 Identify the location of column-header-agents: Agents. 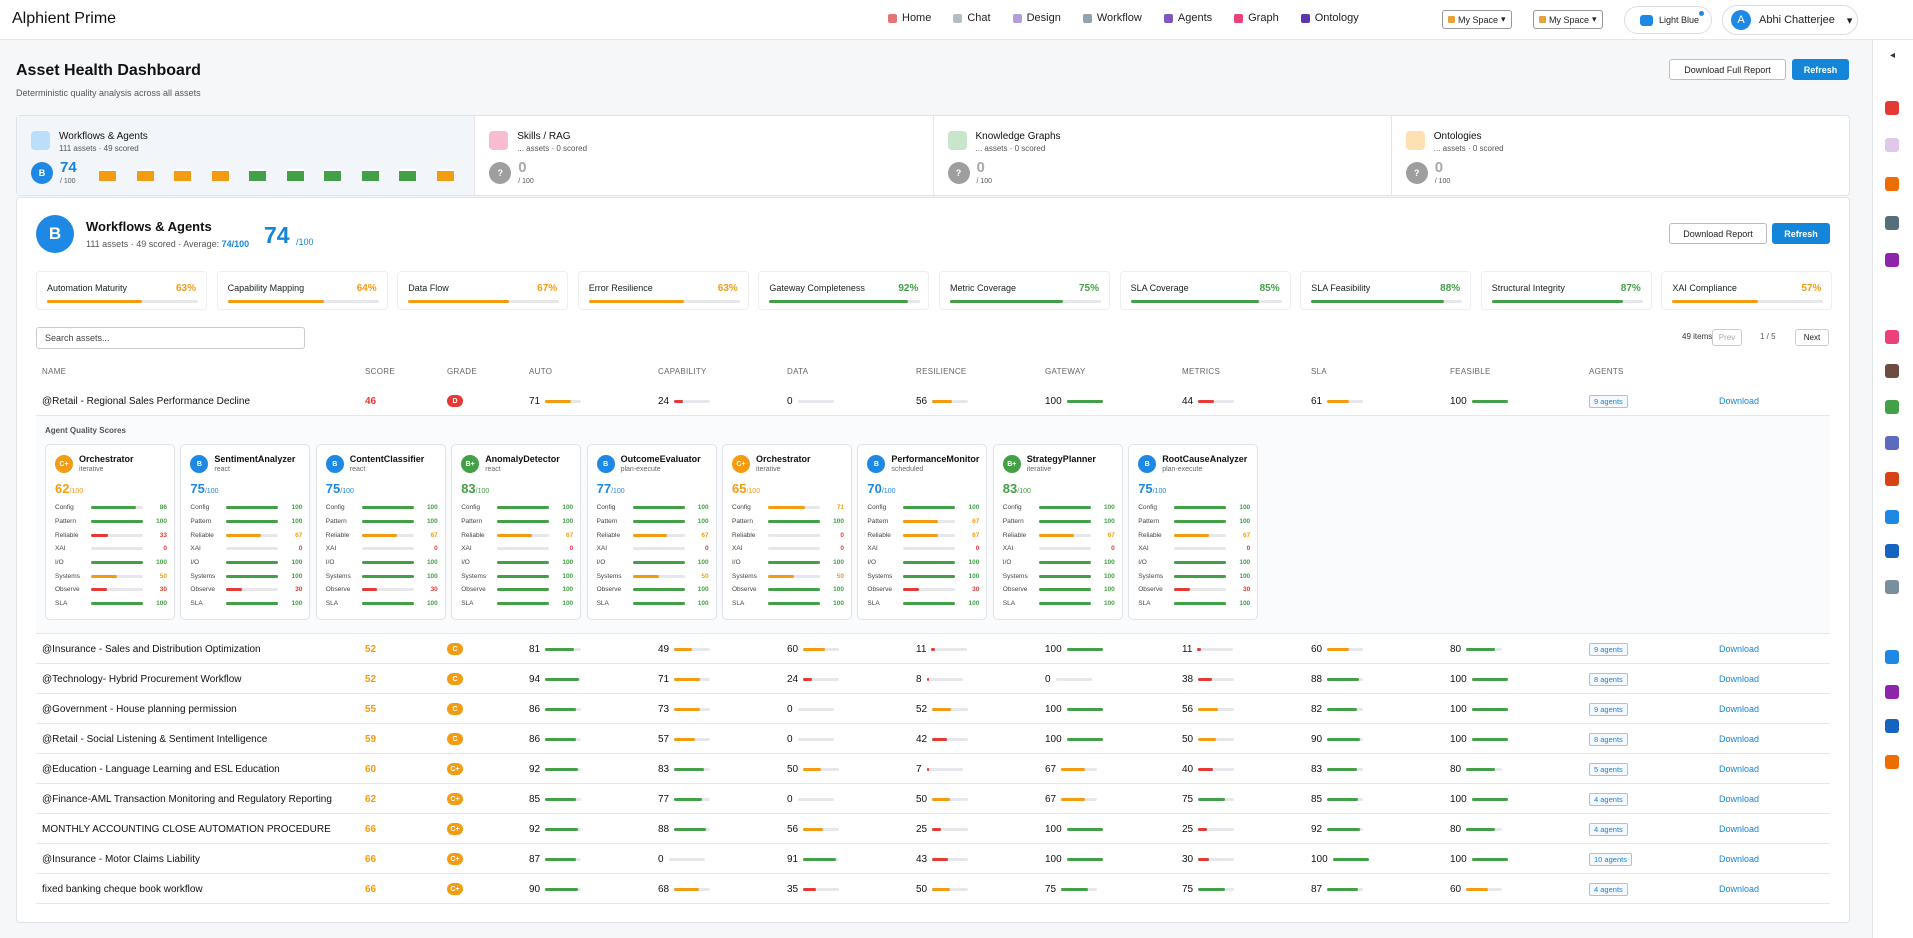
(1606, 371).